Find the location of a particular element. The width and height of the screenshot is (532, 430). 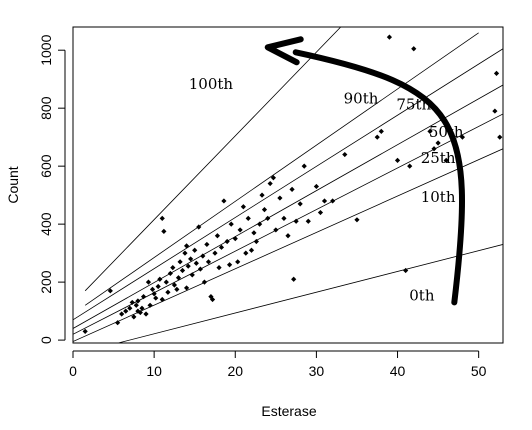

y-tick-label: 400 is located at coordinates (46, 224).